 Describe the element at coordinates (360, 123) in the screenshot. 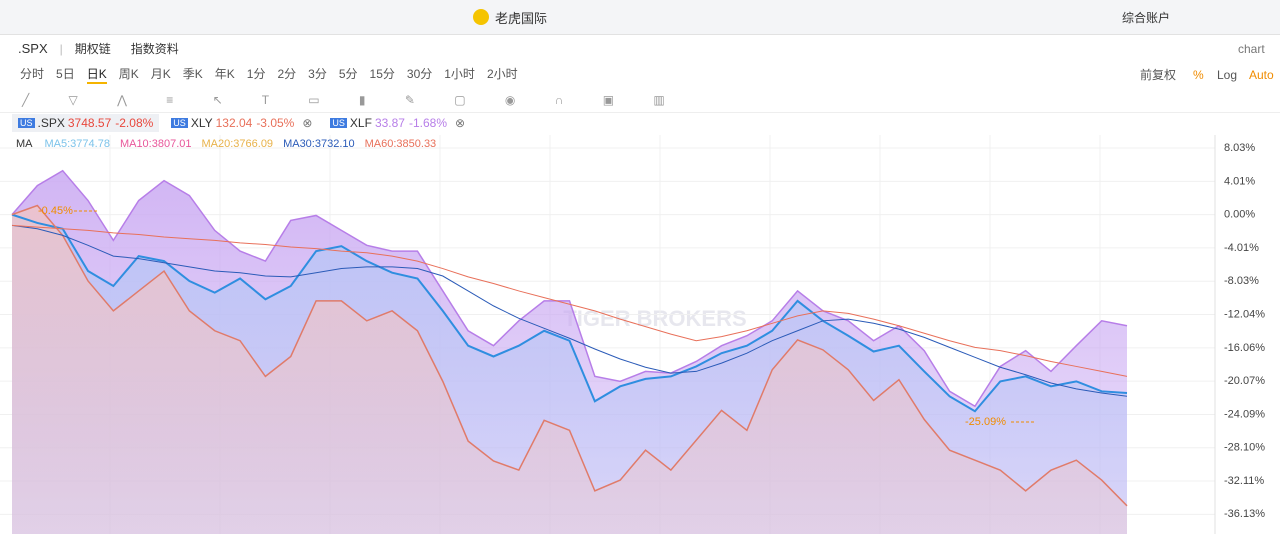

I see `compare-symbol: XLF` at that location.